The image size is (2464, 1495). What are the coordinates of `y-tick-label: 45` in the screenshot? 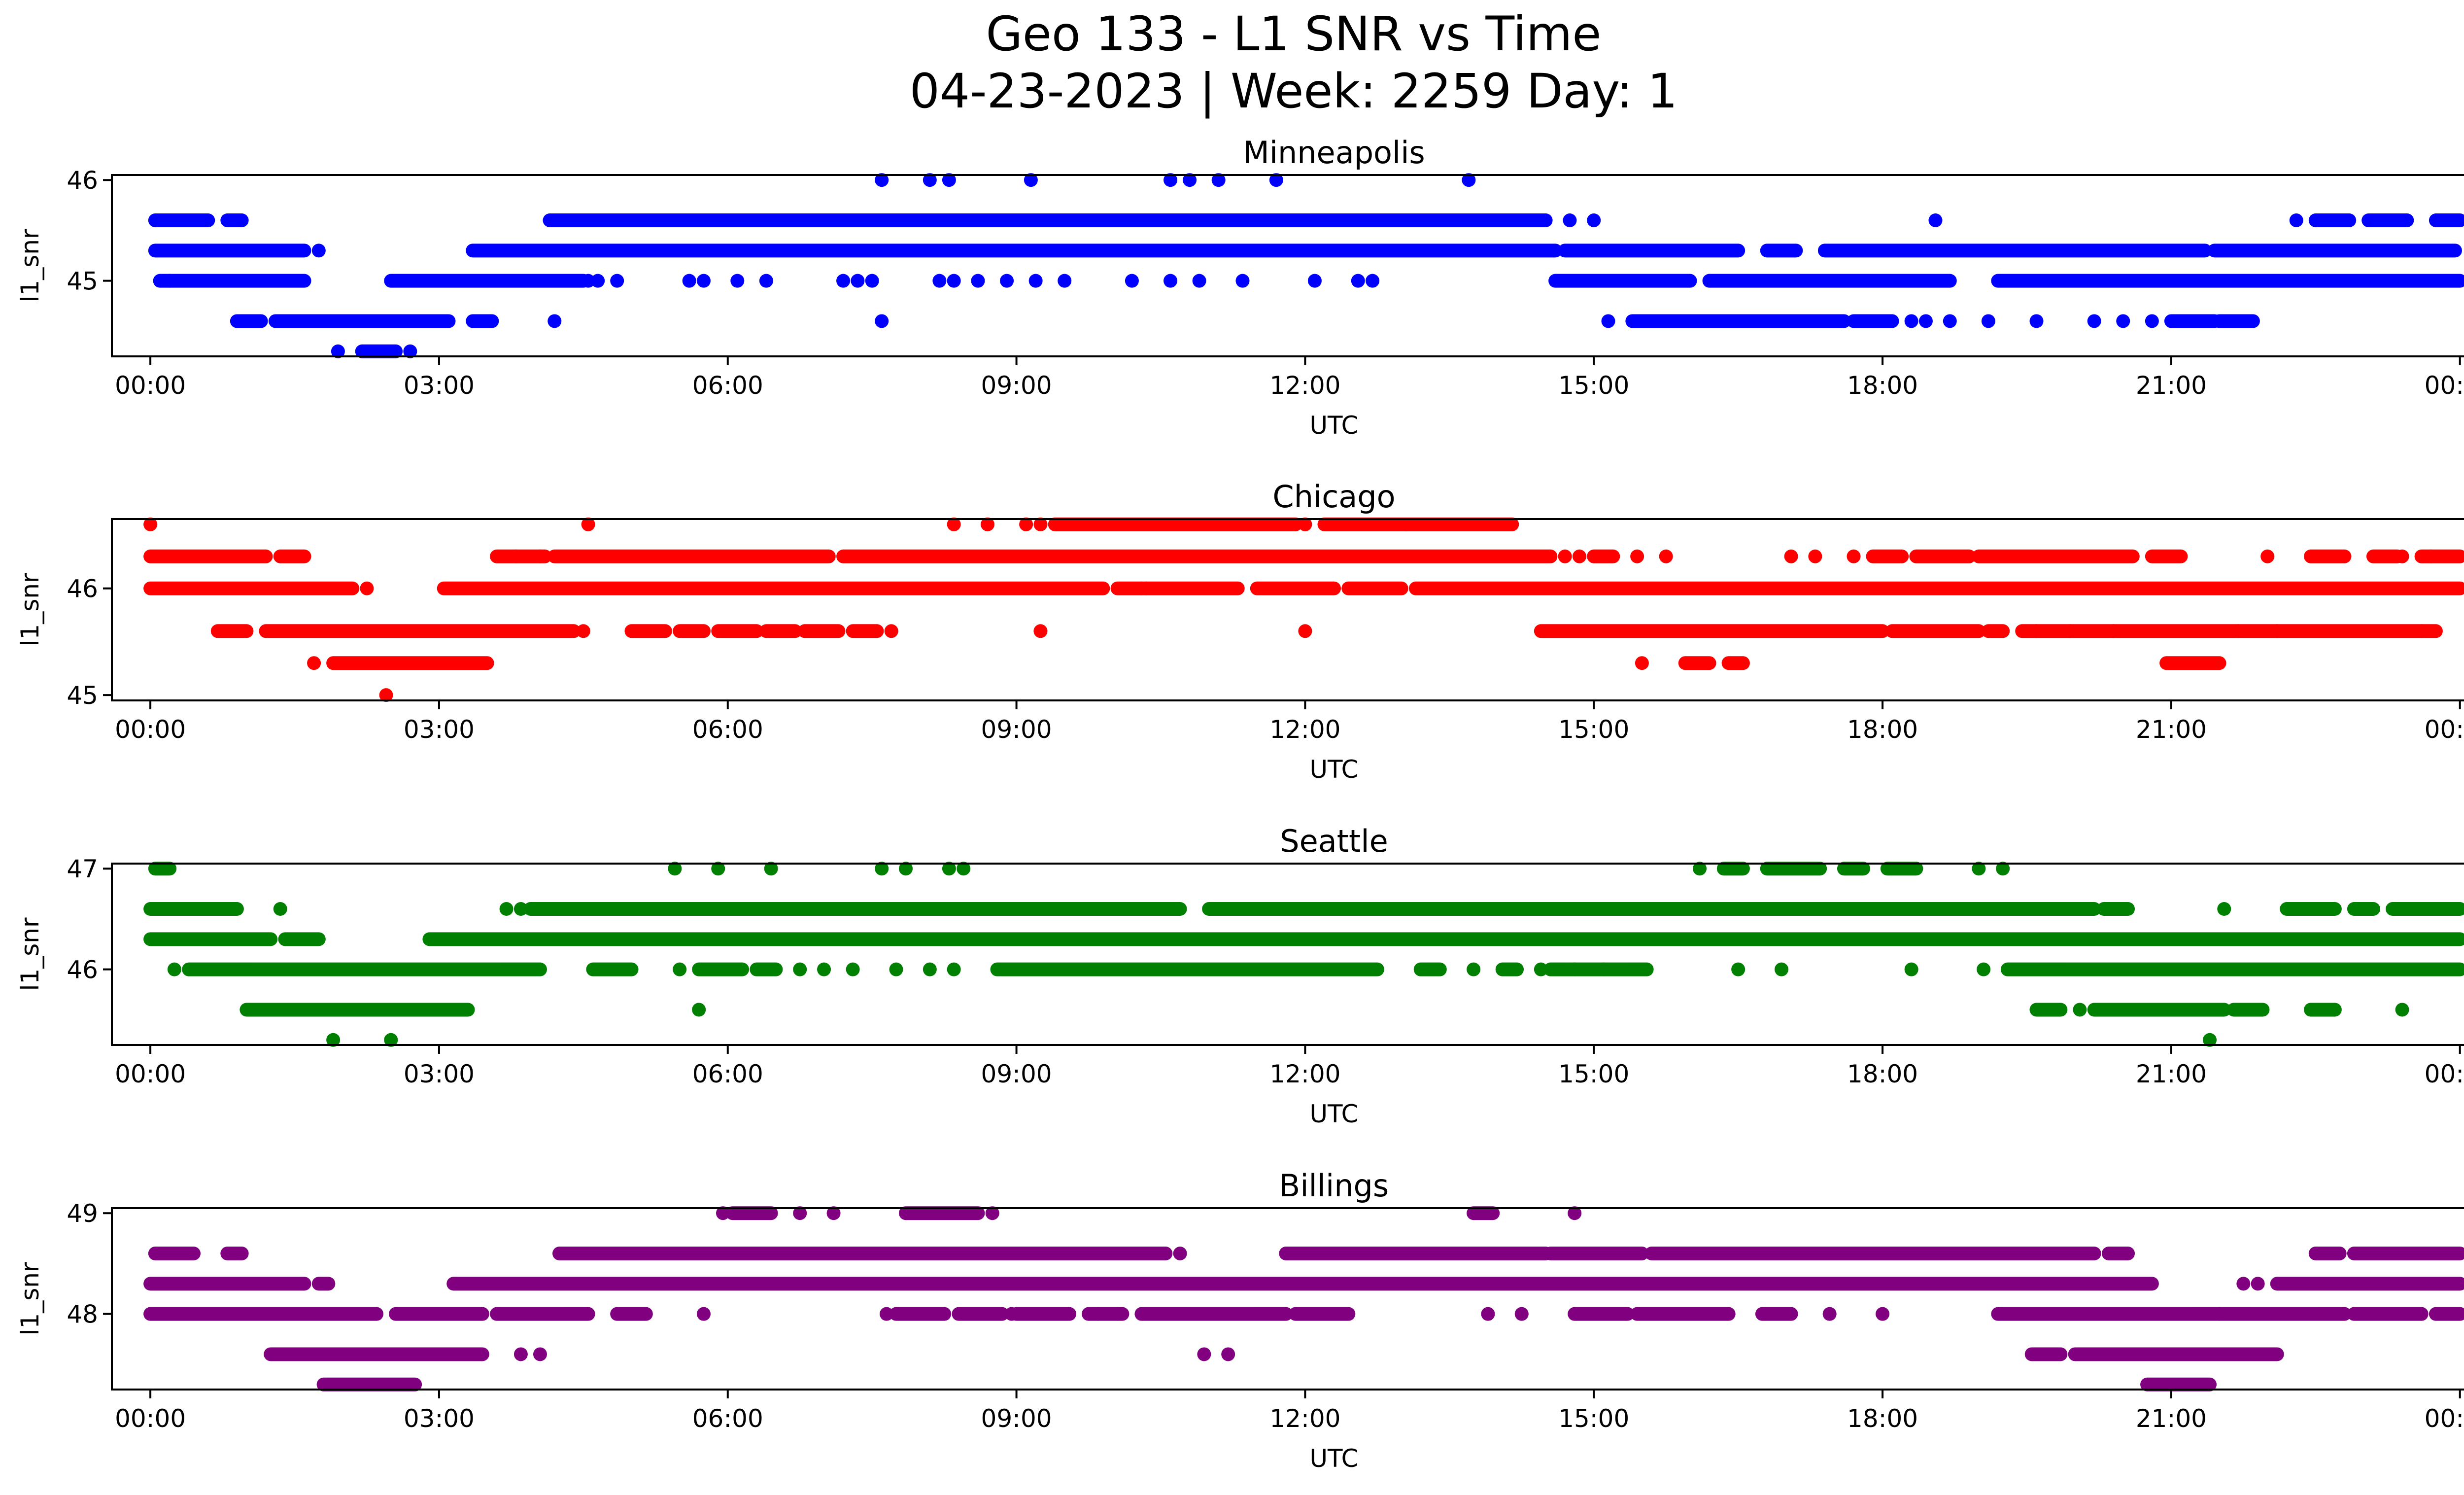 It's located at (82, 695).